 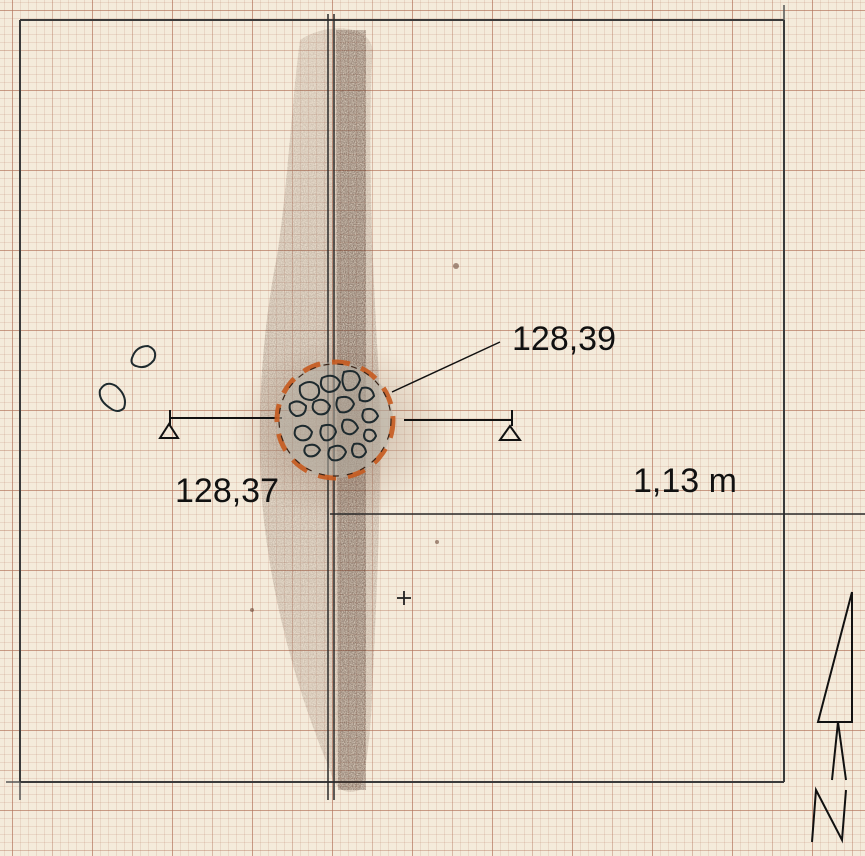 I want to click on leader-line, so click(x=446, y=367).